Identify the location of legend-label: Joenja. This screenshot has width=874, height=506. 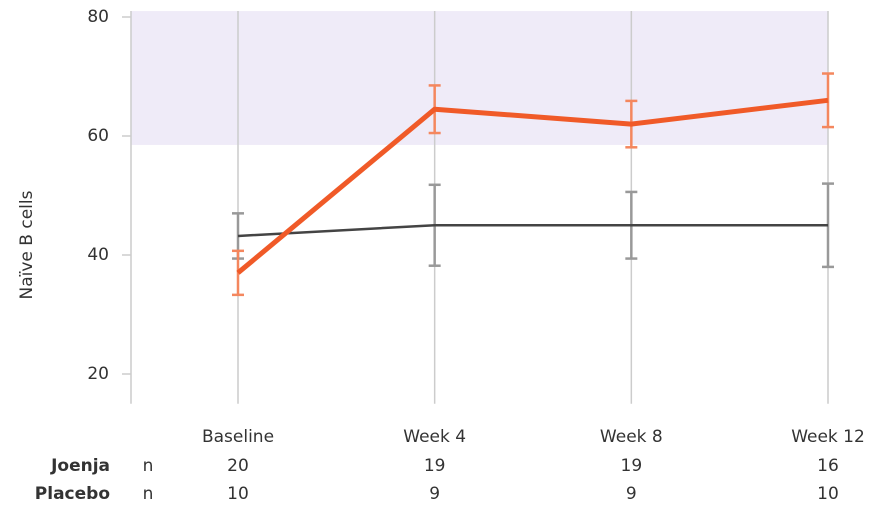
(80, 466).